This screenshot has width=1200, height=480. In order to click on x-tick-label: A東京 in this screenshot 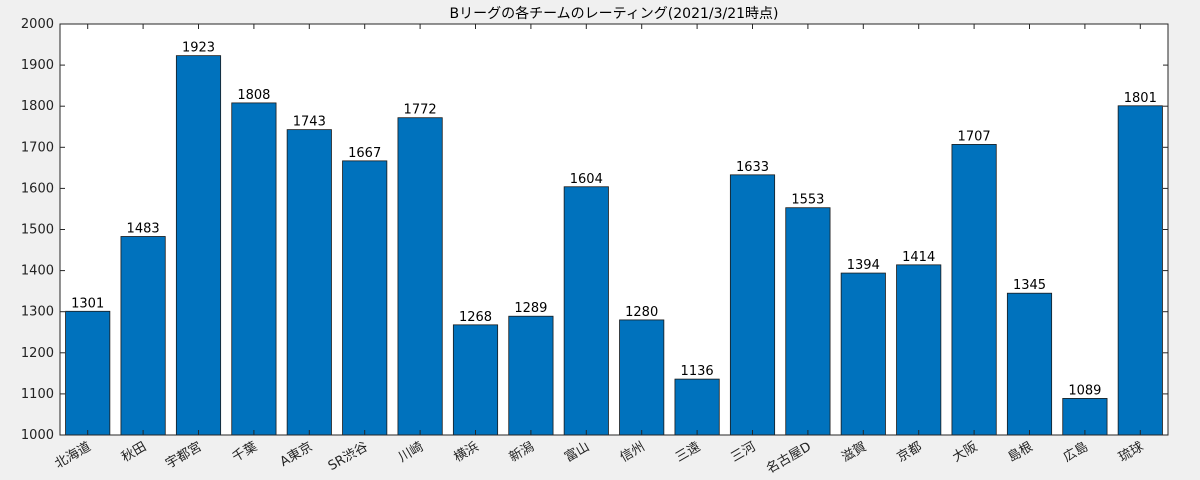, I will do `click(296, 454)`.